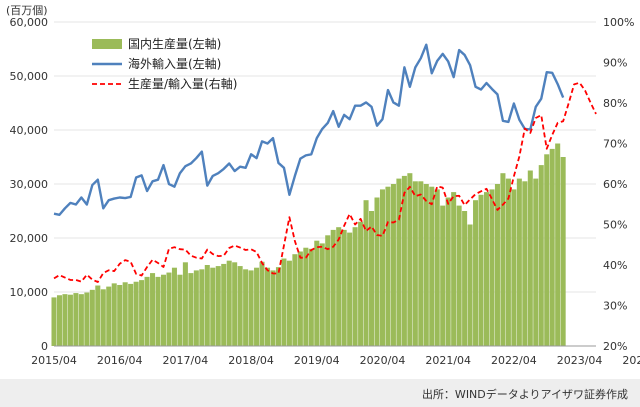 This screenshot has width=640, height=407. Describe the element at coordinates (631, 360) in the screenshot. I see `x-axis-tick-label: 2024/04` at that location.